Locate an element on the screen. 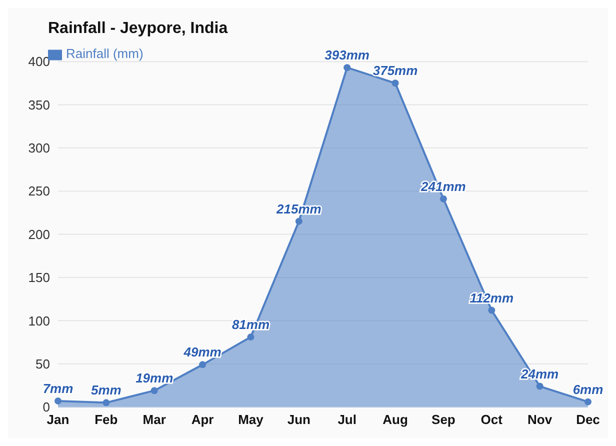  y-tick-label: 300 is located at coordinates (39, 148).